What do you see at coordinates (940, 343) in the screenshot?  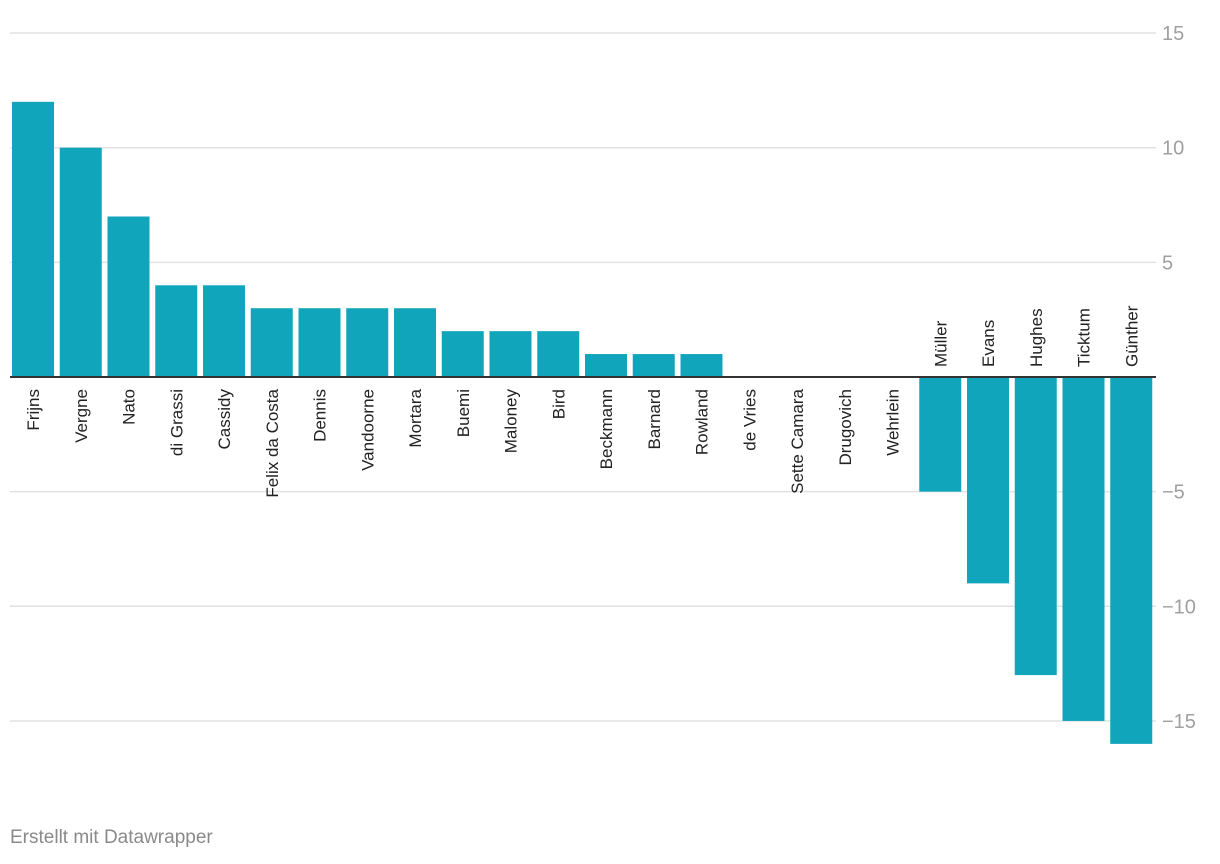 I see `category-label: Müller` at bounding box center [940, 343].